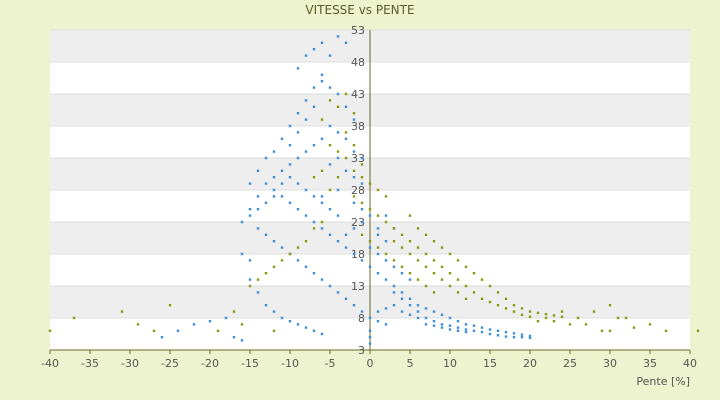 This screenshot has width=720, height=400. Describe the element at coordinates (358, 222) in the screenshot. I see `y-tick-label: 23` at that location.